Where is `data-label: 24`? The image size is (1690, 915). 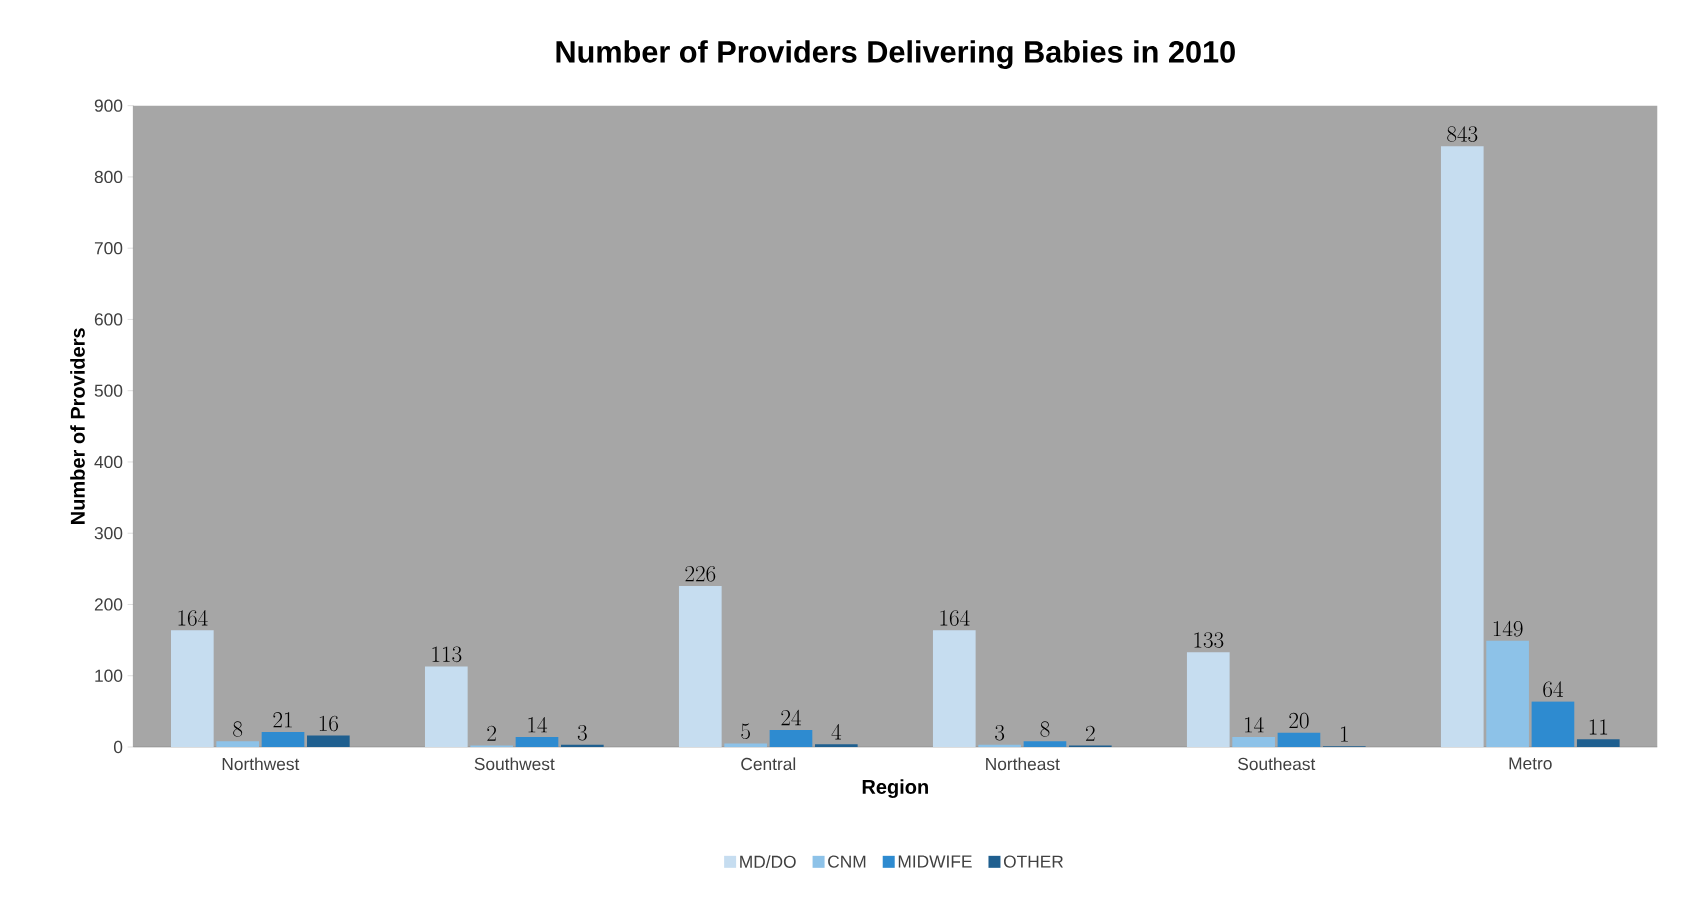 data-label: 24 is located at coordinates (791, 717).